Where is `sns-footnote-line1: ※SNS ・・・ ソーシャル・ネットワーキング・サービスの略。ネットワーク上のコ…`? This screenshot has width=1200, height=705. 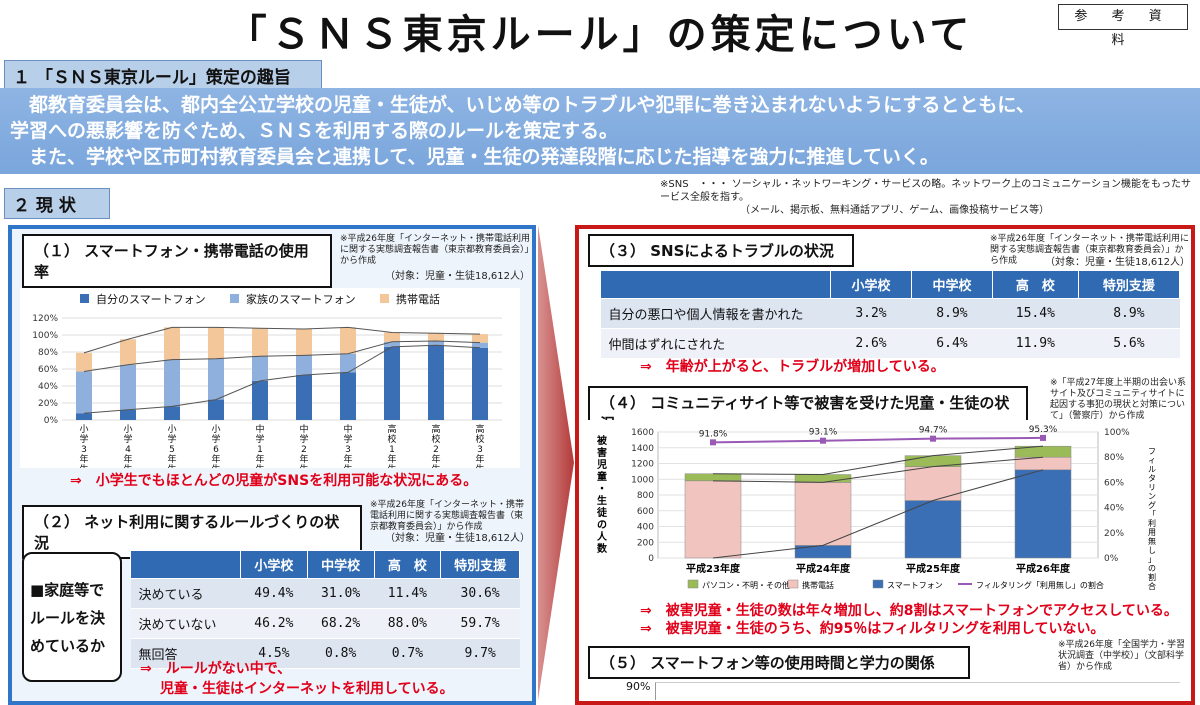 sns-footnote-line1: ※SNS ・・・ ソーシャル・ネットワーキング・サービスの略。ネットワーク上のコ… is located at coordinates (926, 191).